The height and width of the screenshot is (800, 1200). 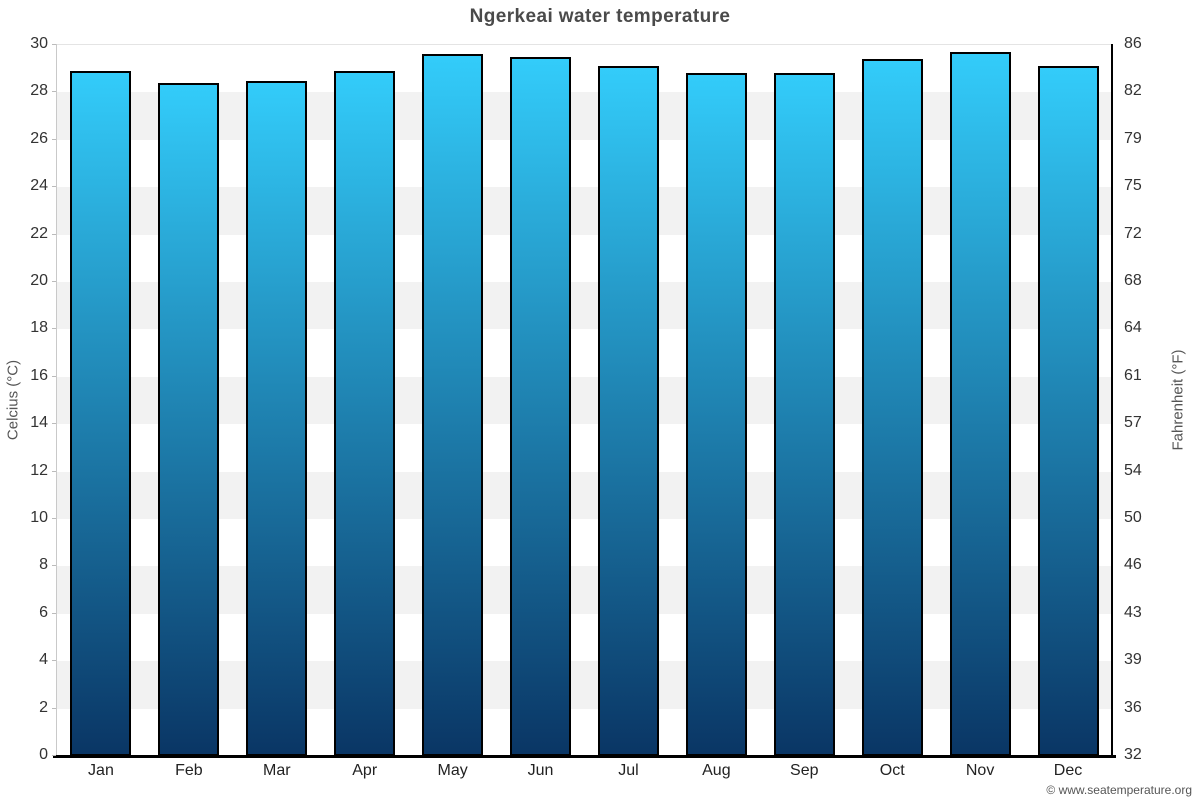 I want to click on y-tick-label-right: 43, so click(x=1133, y=612).